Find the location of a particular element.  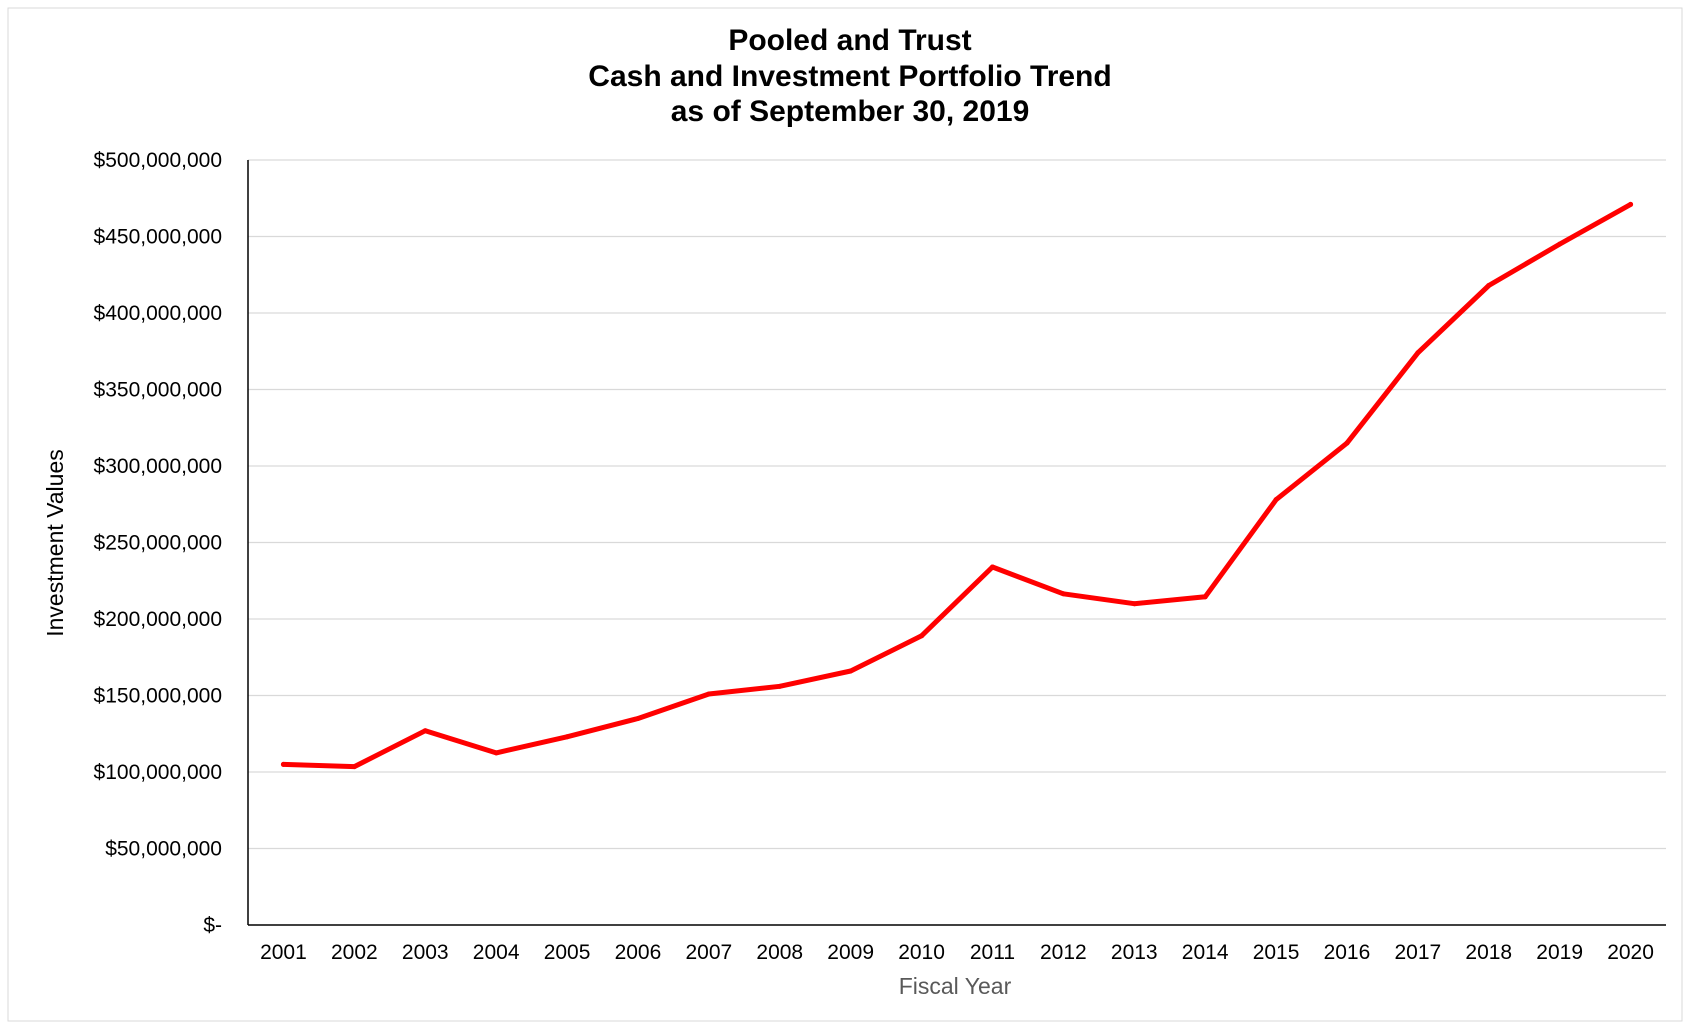

data-point-2005 is located at coordinates (567, 737).